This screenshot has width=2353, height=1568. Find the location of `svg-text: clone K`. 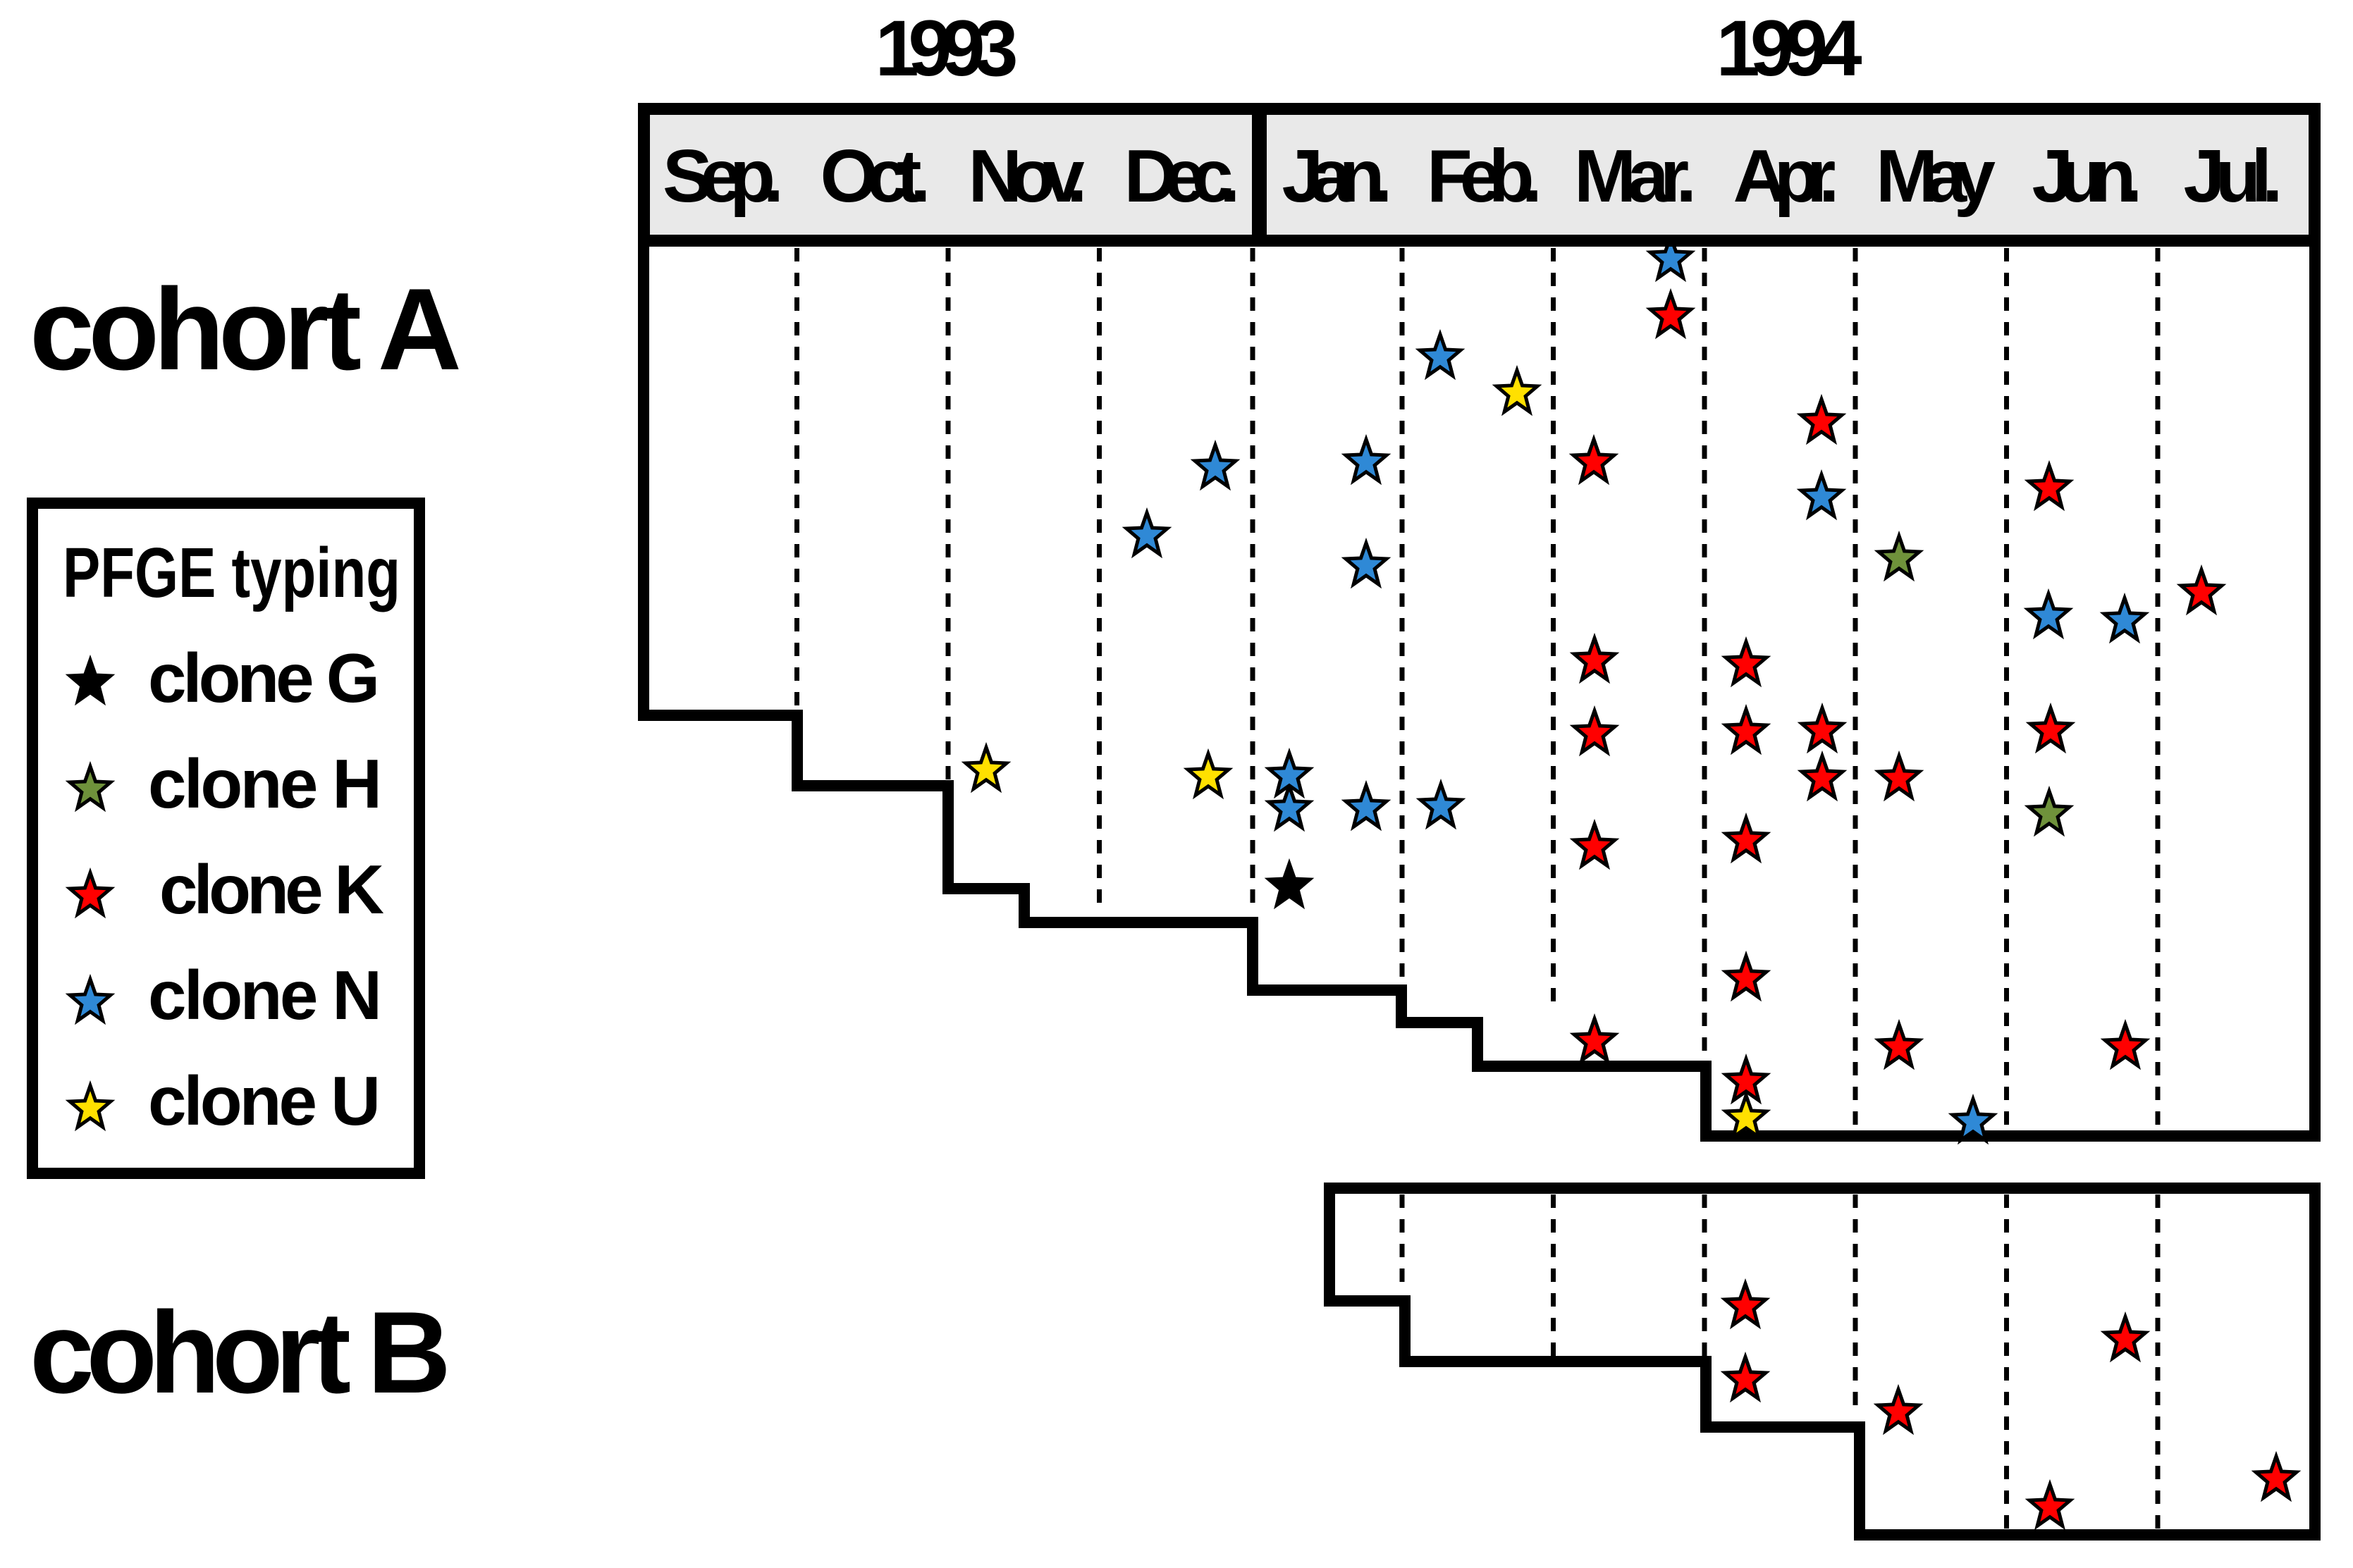

svg-text: clone K is located at coordinates (272, 889).